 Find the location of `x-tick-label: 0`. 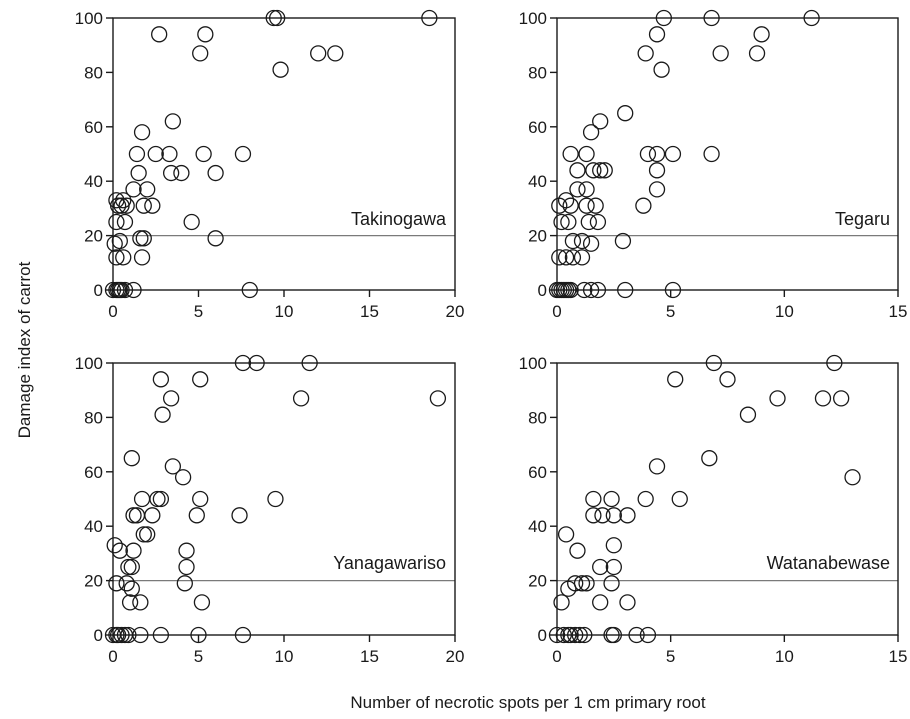

x-tick-label: 0 is located at coordinates (556, 656).